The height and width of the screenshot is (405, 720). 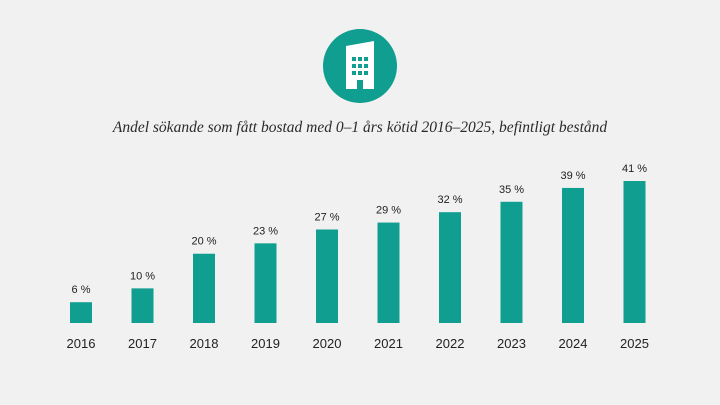 I want to click on value-label-2023: 35 %, so click(x=511, y=190).